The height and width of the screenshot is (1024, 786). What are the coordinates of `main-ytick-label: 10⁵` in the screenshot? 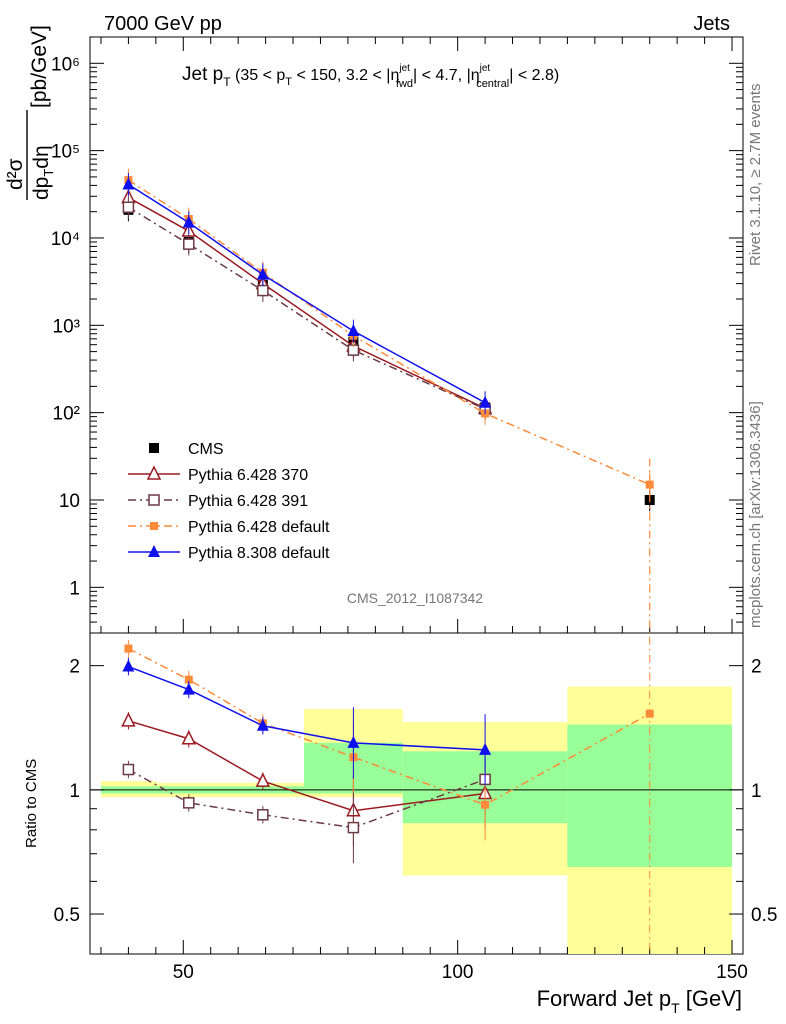 It's located at (65, 152).